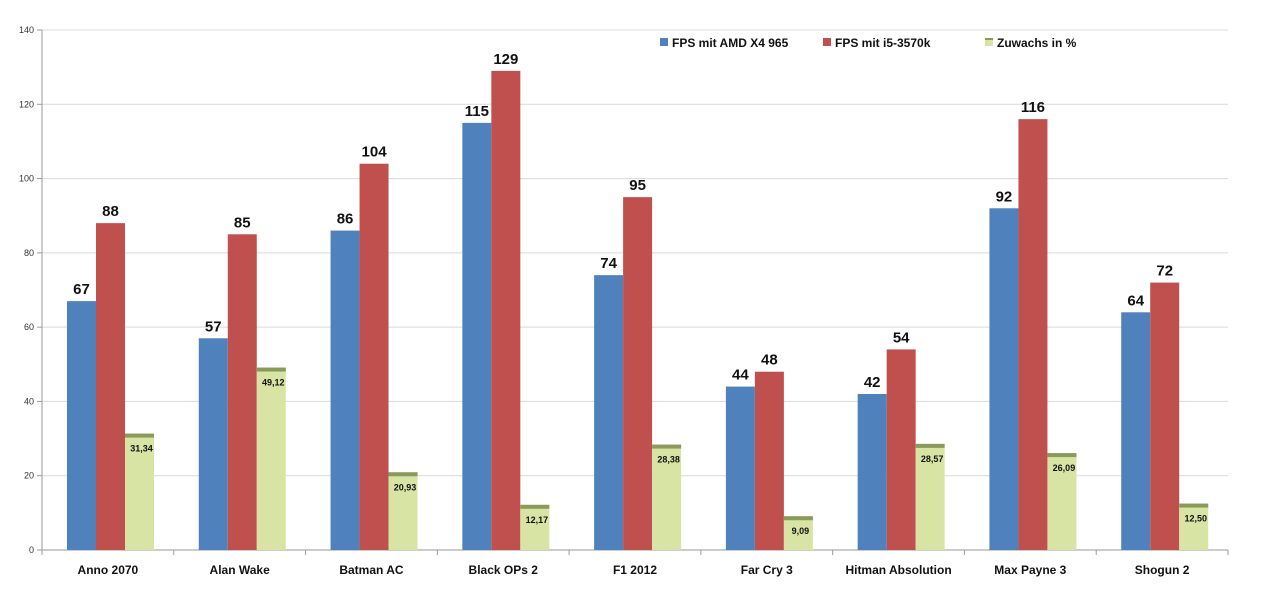 The width and height of the screenshot is (1280, 615). Describe the element at coordinates (110, 211) in the screenshot. I see `data-label: 88` at that location.